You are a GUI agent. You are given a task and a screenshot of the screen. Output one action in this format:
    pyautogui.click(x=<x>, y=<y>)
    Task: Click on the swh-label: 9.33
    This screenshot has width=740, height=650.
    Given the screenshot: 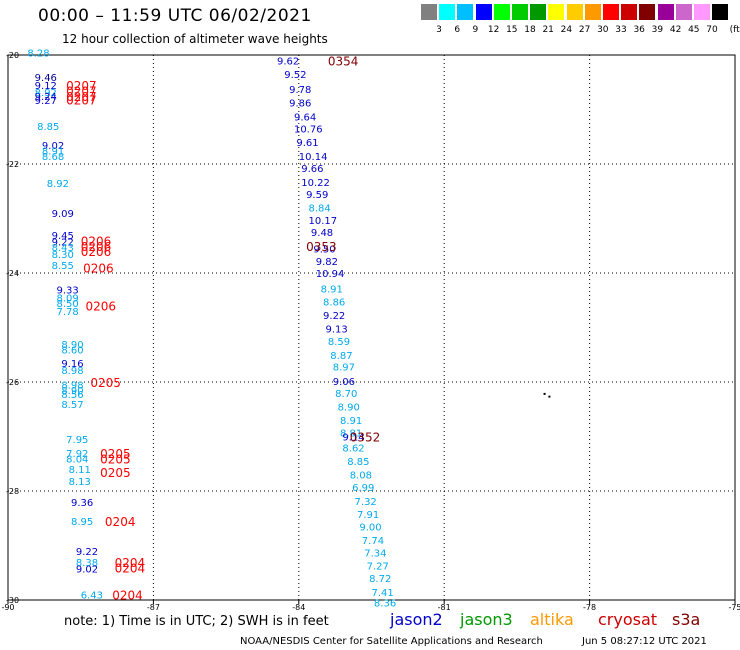 What is the action you would take?
    pyautogui.click(x=67, y=290)
    